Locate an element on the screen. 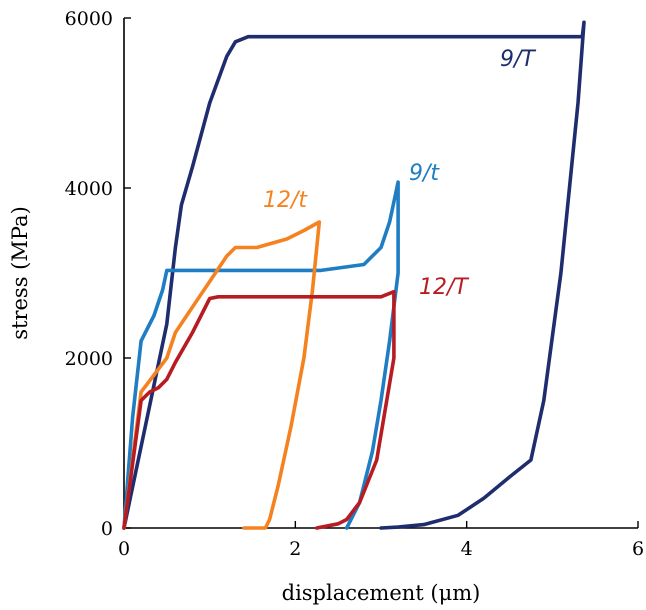 The width and height of the screenshot is (646, 610). series-label-9-t: 9/t is located at coordinates (424, 173).